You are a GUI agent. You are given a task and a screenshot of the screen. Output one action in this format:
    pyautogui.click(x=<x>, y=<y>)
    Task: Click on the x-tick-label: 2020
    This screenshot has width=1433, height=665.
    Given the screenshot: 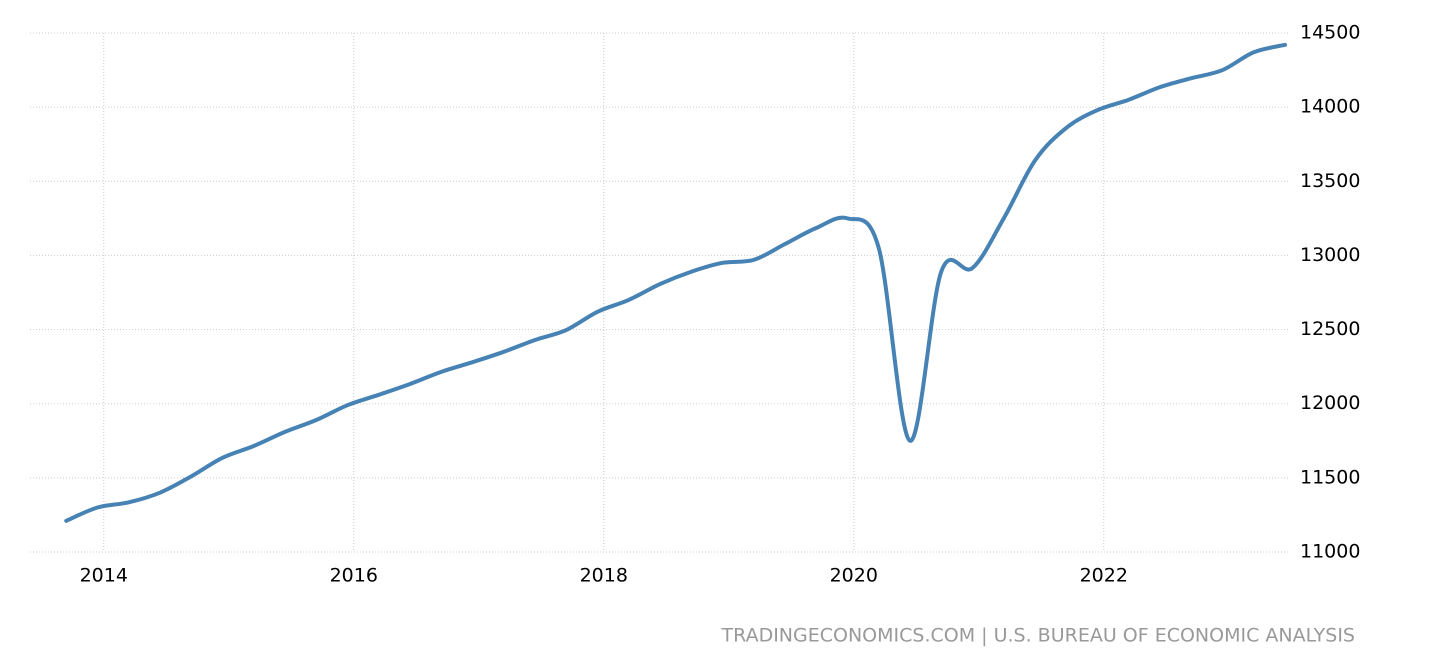 What is the action you would take?
    pyautogui.click(x=854, y=576)
    